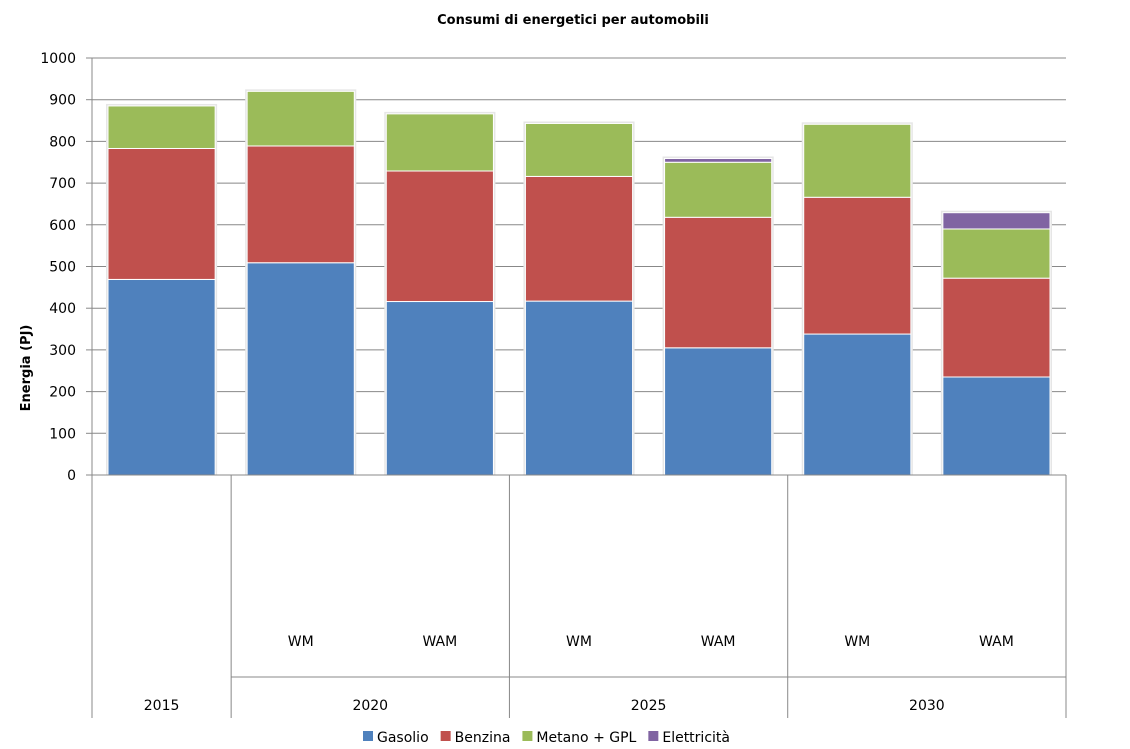 This screenshot has height=749, width=1130. I want to click on legend-label: Benzina, so click(483, 738).